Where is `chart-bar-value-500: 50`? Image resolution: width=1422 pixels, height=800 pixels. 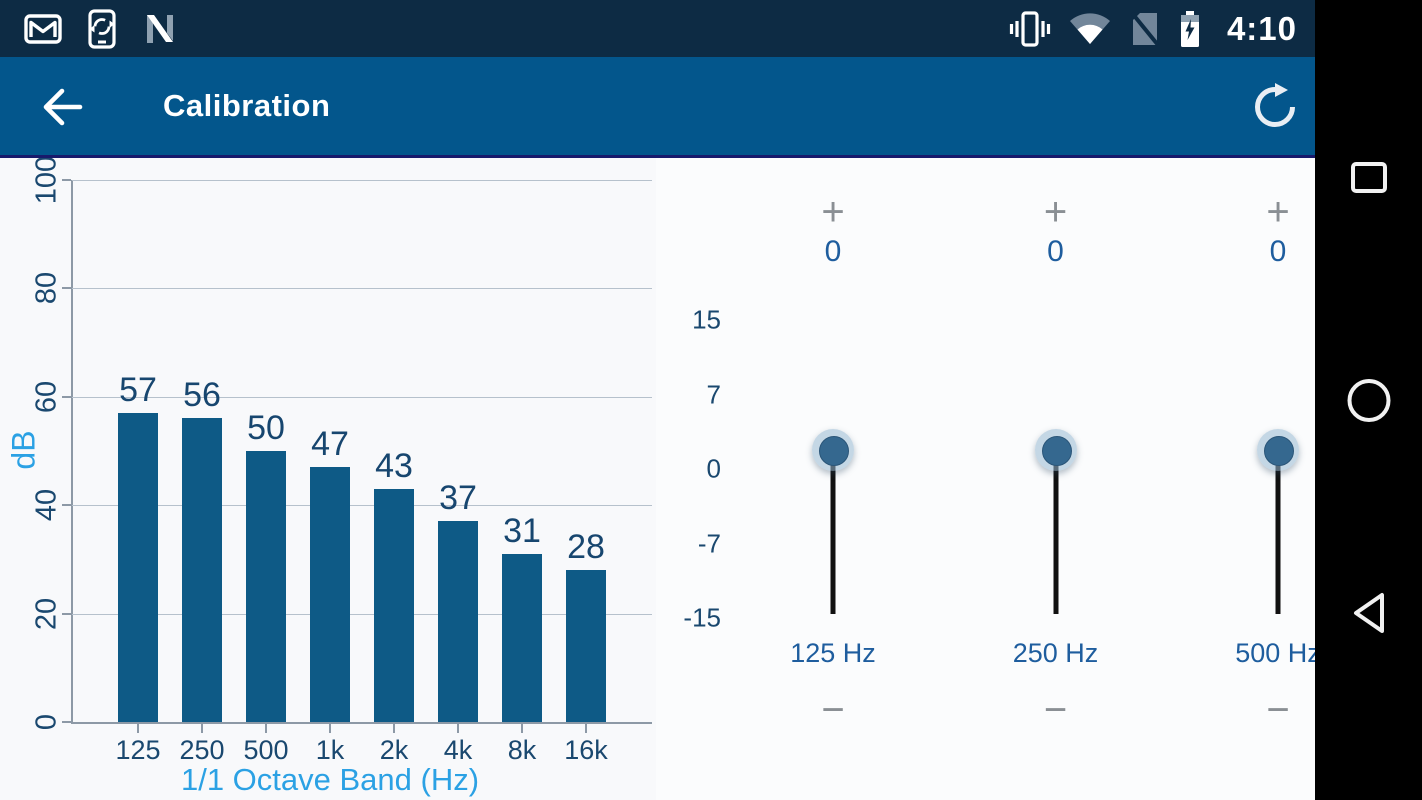 chart-bar-value-500: 50 is located at coordinates (266, 428).